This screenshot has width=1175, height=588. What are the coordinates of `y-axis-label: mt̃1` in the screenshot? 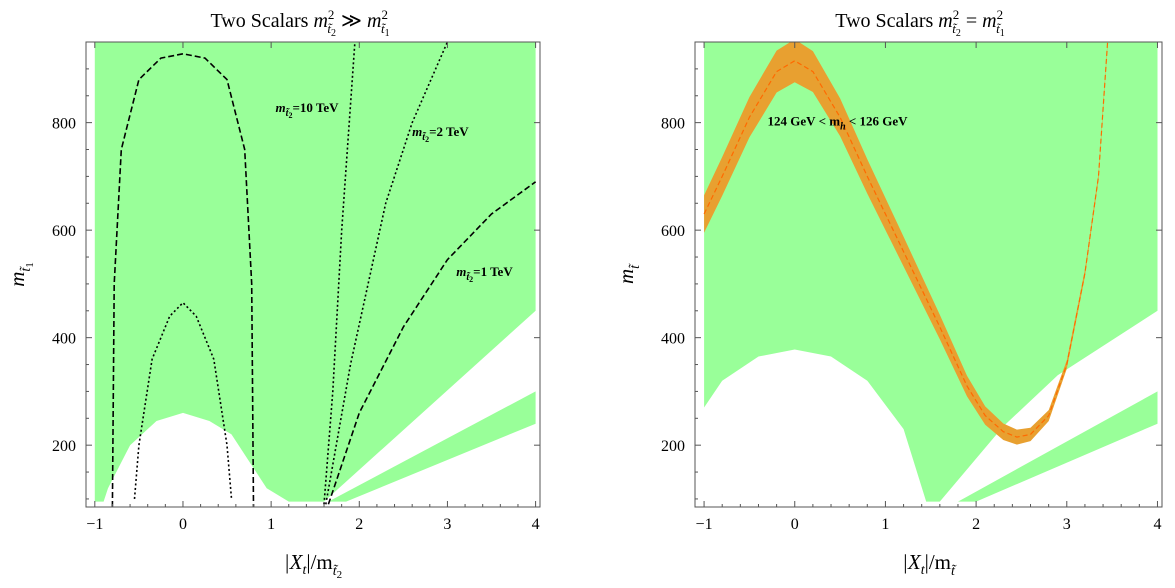 It's located at (20, 274).